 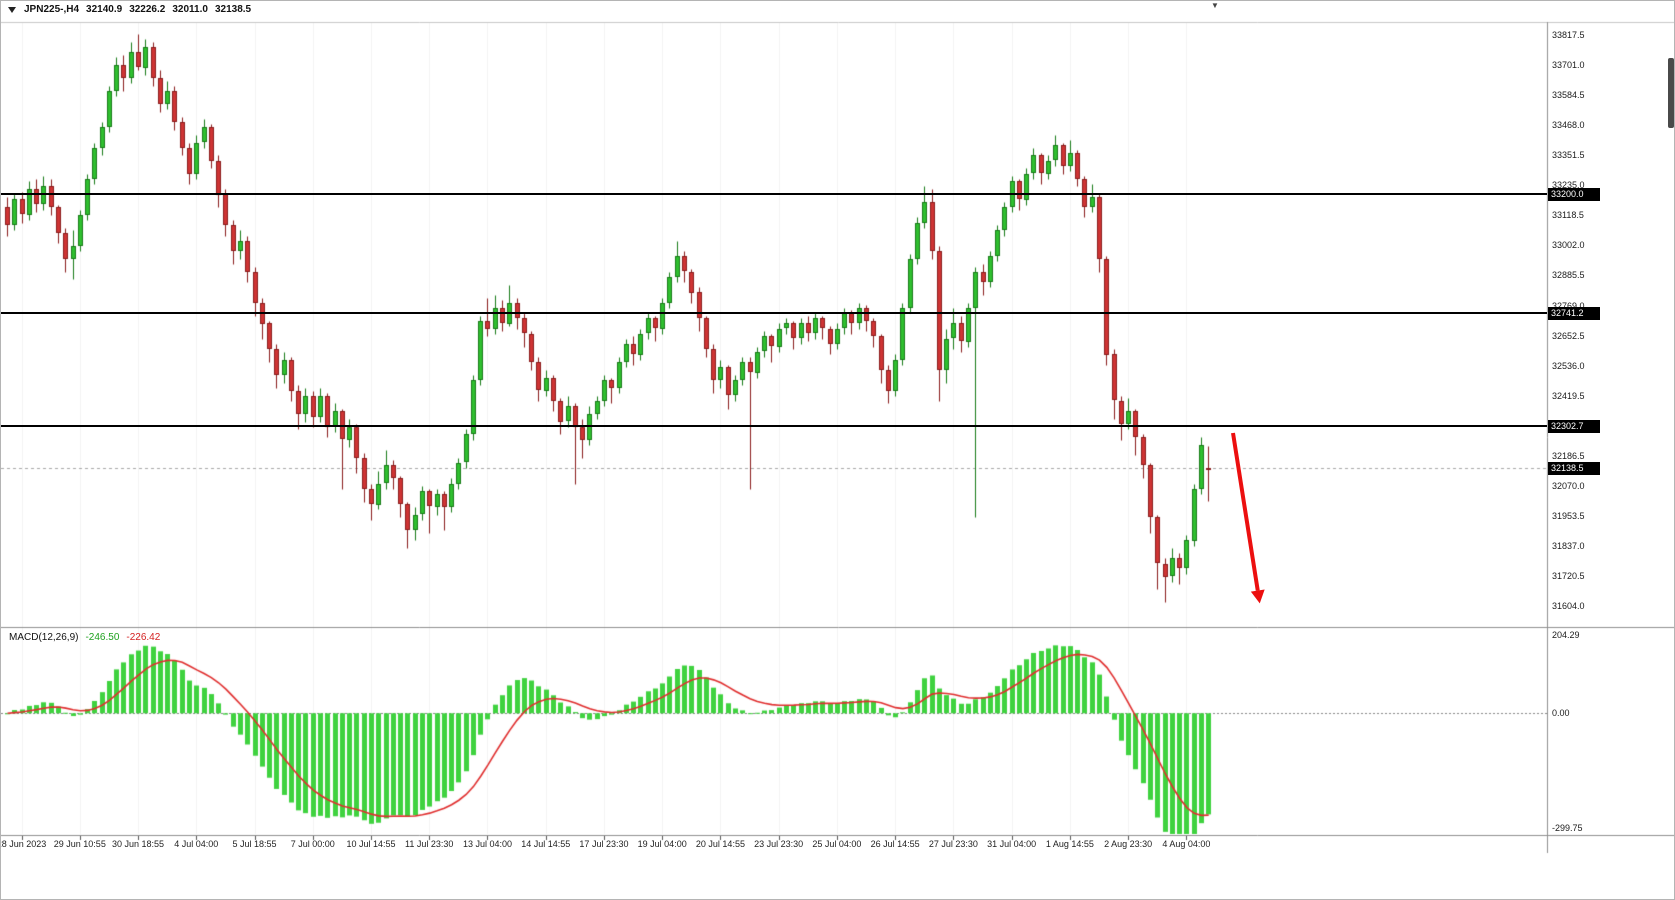 I want to click on time-tick: 29 Jun 10:55, so click(x=79, y=844).